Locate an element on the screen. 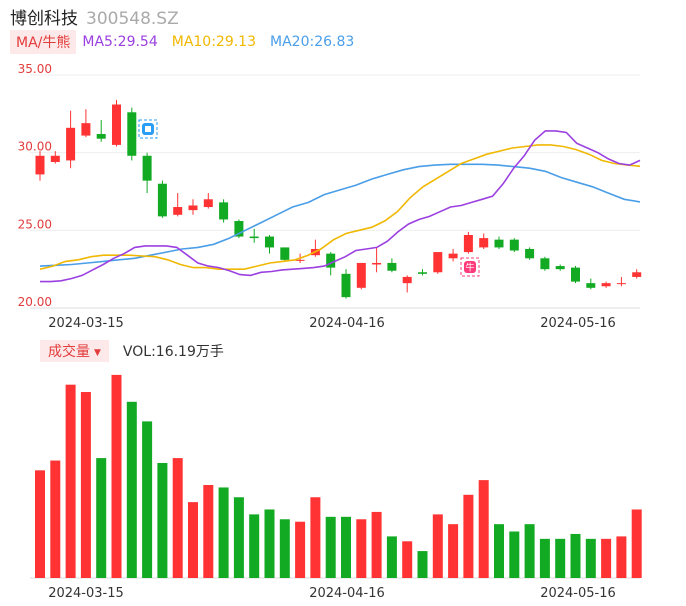 This screenshot has height=606, width=686. bull-icon-text: 牛 is located at coordinates (469, 268).